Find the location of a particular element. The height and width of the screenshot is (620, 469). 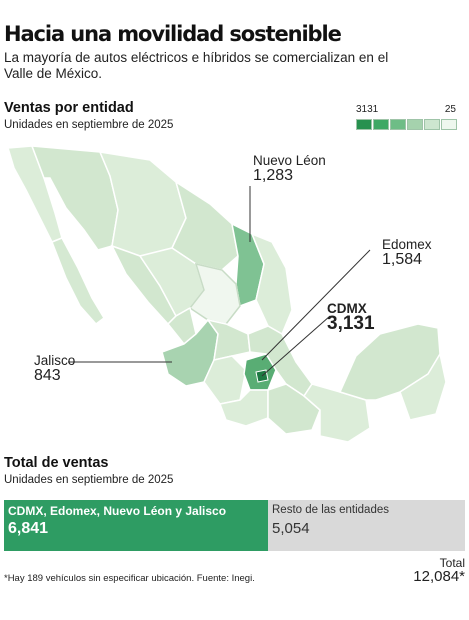

callout-value: 1,584 is located at coordinates (402, 259).